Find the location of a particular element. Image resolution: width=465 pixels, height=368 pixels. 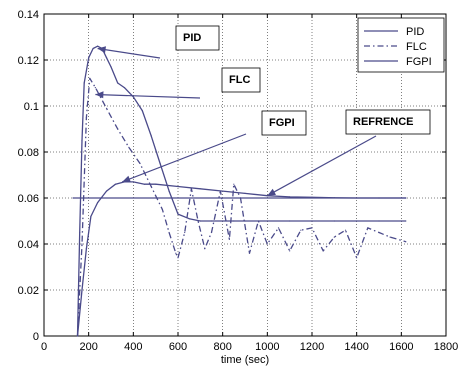

y-tick-label: 0.12 is located at coordinates (28, 61).